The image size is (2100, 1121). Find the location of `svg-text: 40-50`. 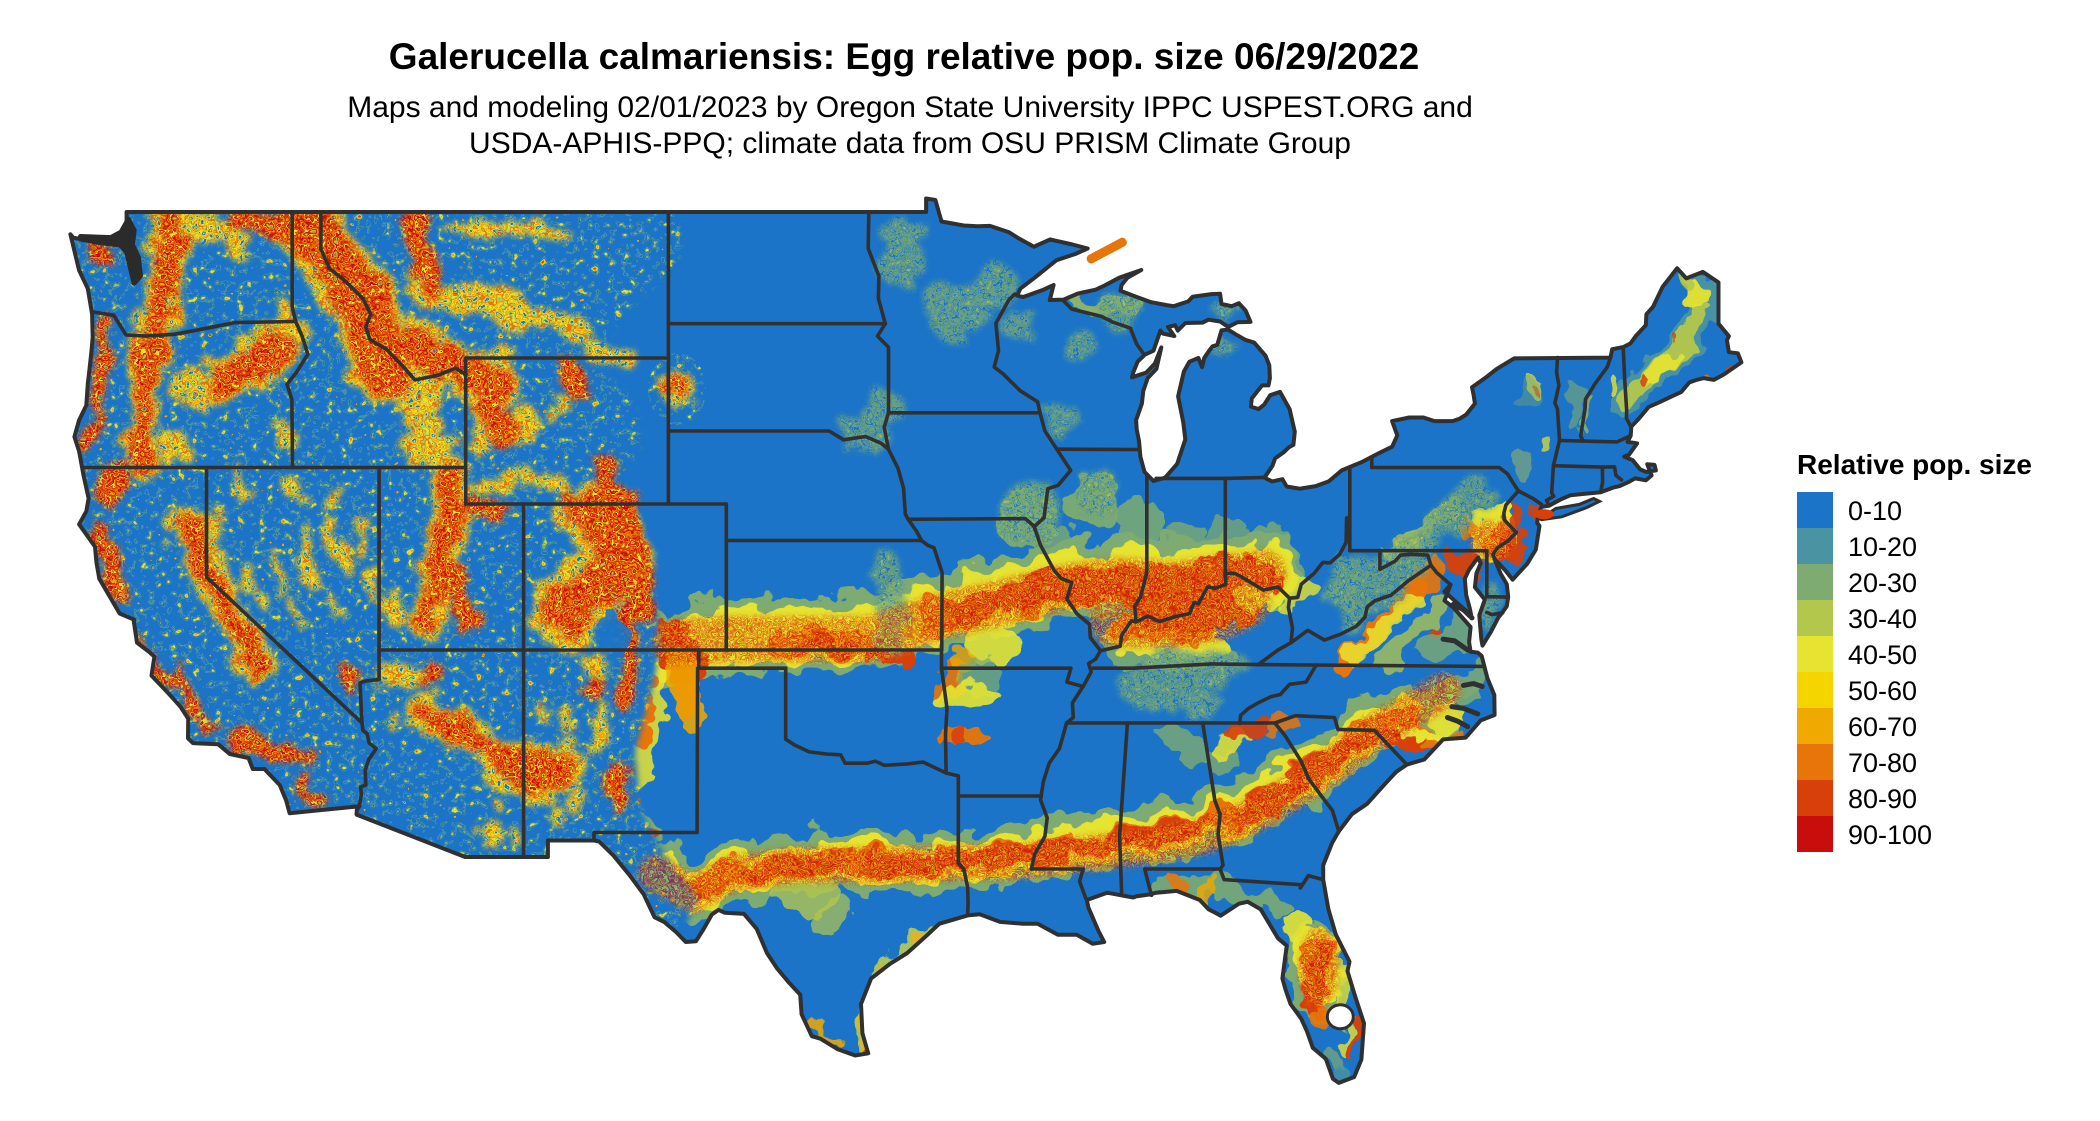

svg-text: 40-50 is located at coordinates (1882, 655).